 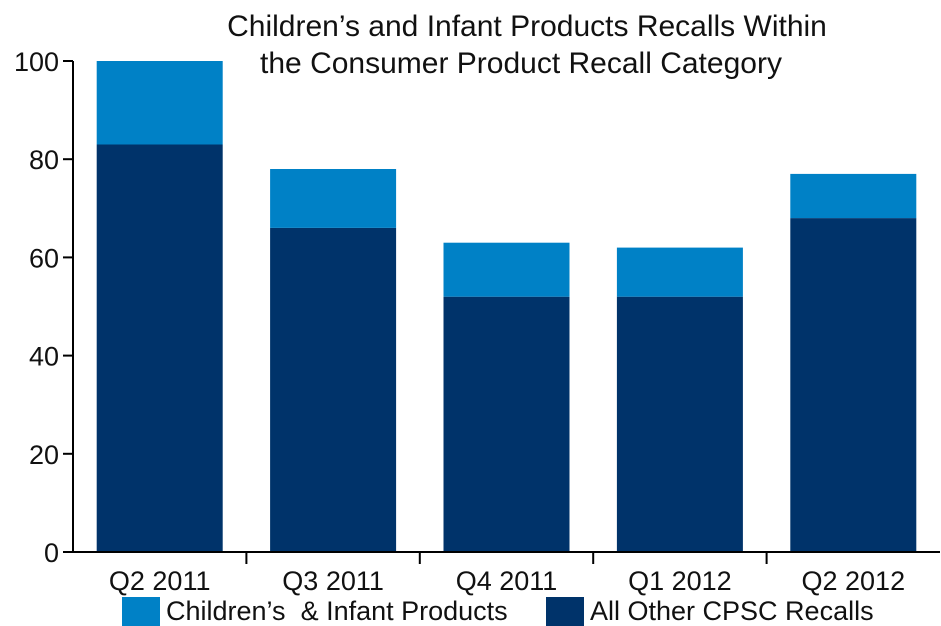 What do you see at coordinates (36, 62) in the screenshot?
I see `y-tick-label: 100` at bounding box center [36, 62].